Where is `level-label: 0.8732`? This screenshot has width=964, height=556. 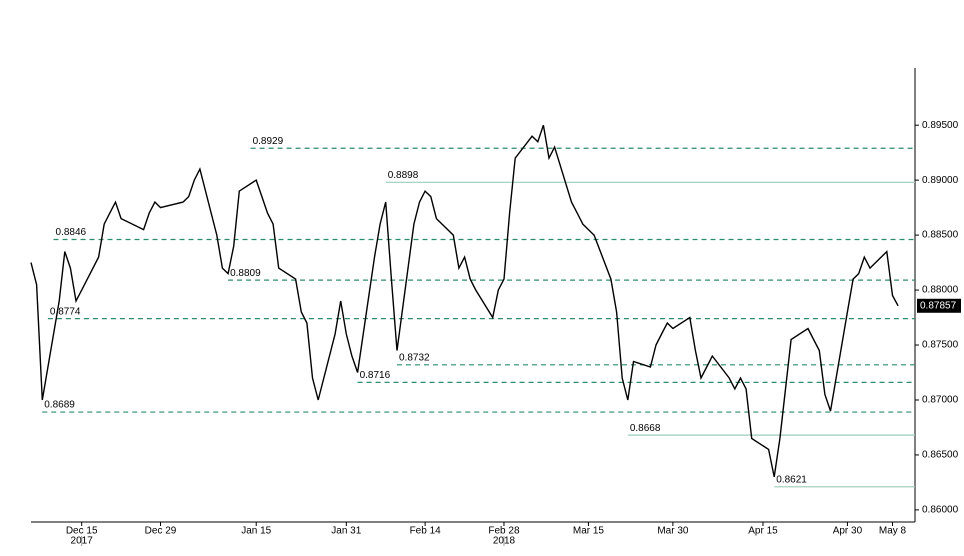 level-label: 0.8732 is located at coordinates (414, 357).